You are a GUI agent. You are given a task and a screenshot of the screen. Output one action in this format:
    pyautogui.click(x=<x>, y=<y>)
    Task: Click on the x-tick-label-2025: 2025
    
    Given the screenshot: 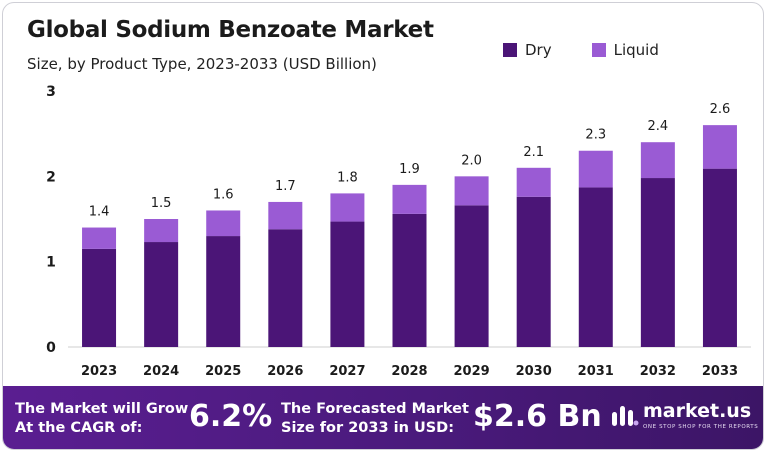 What is the action you would take?
    pyautogui.click(x=223, y=371)
    